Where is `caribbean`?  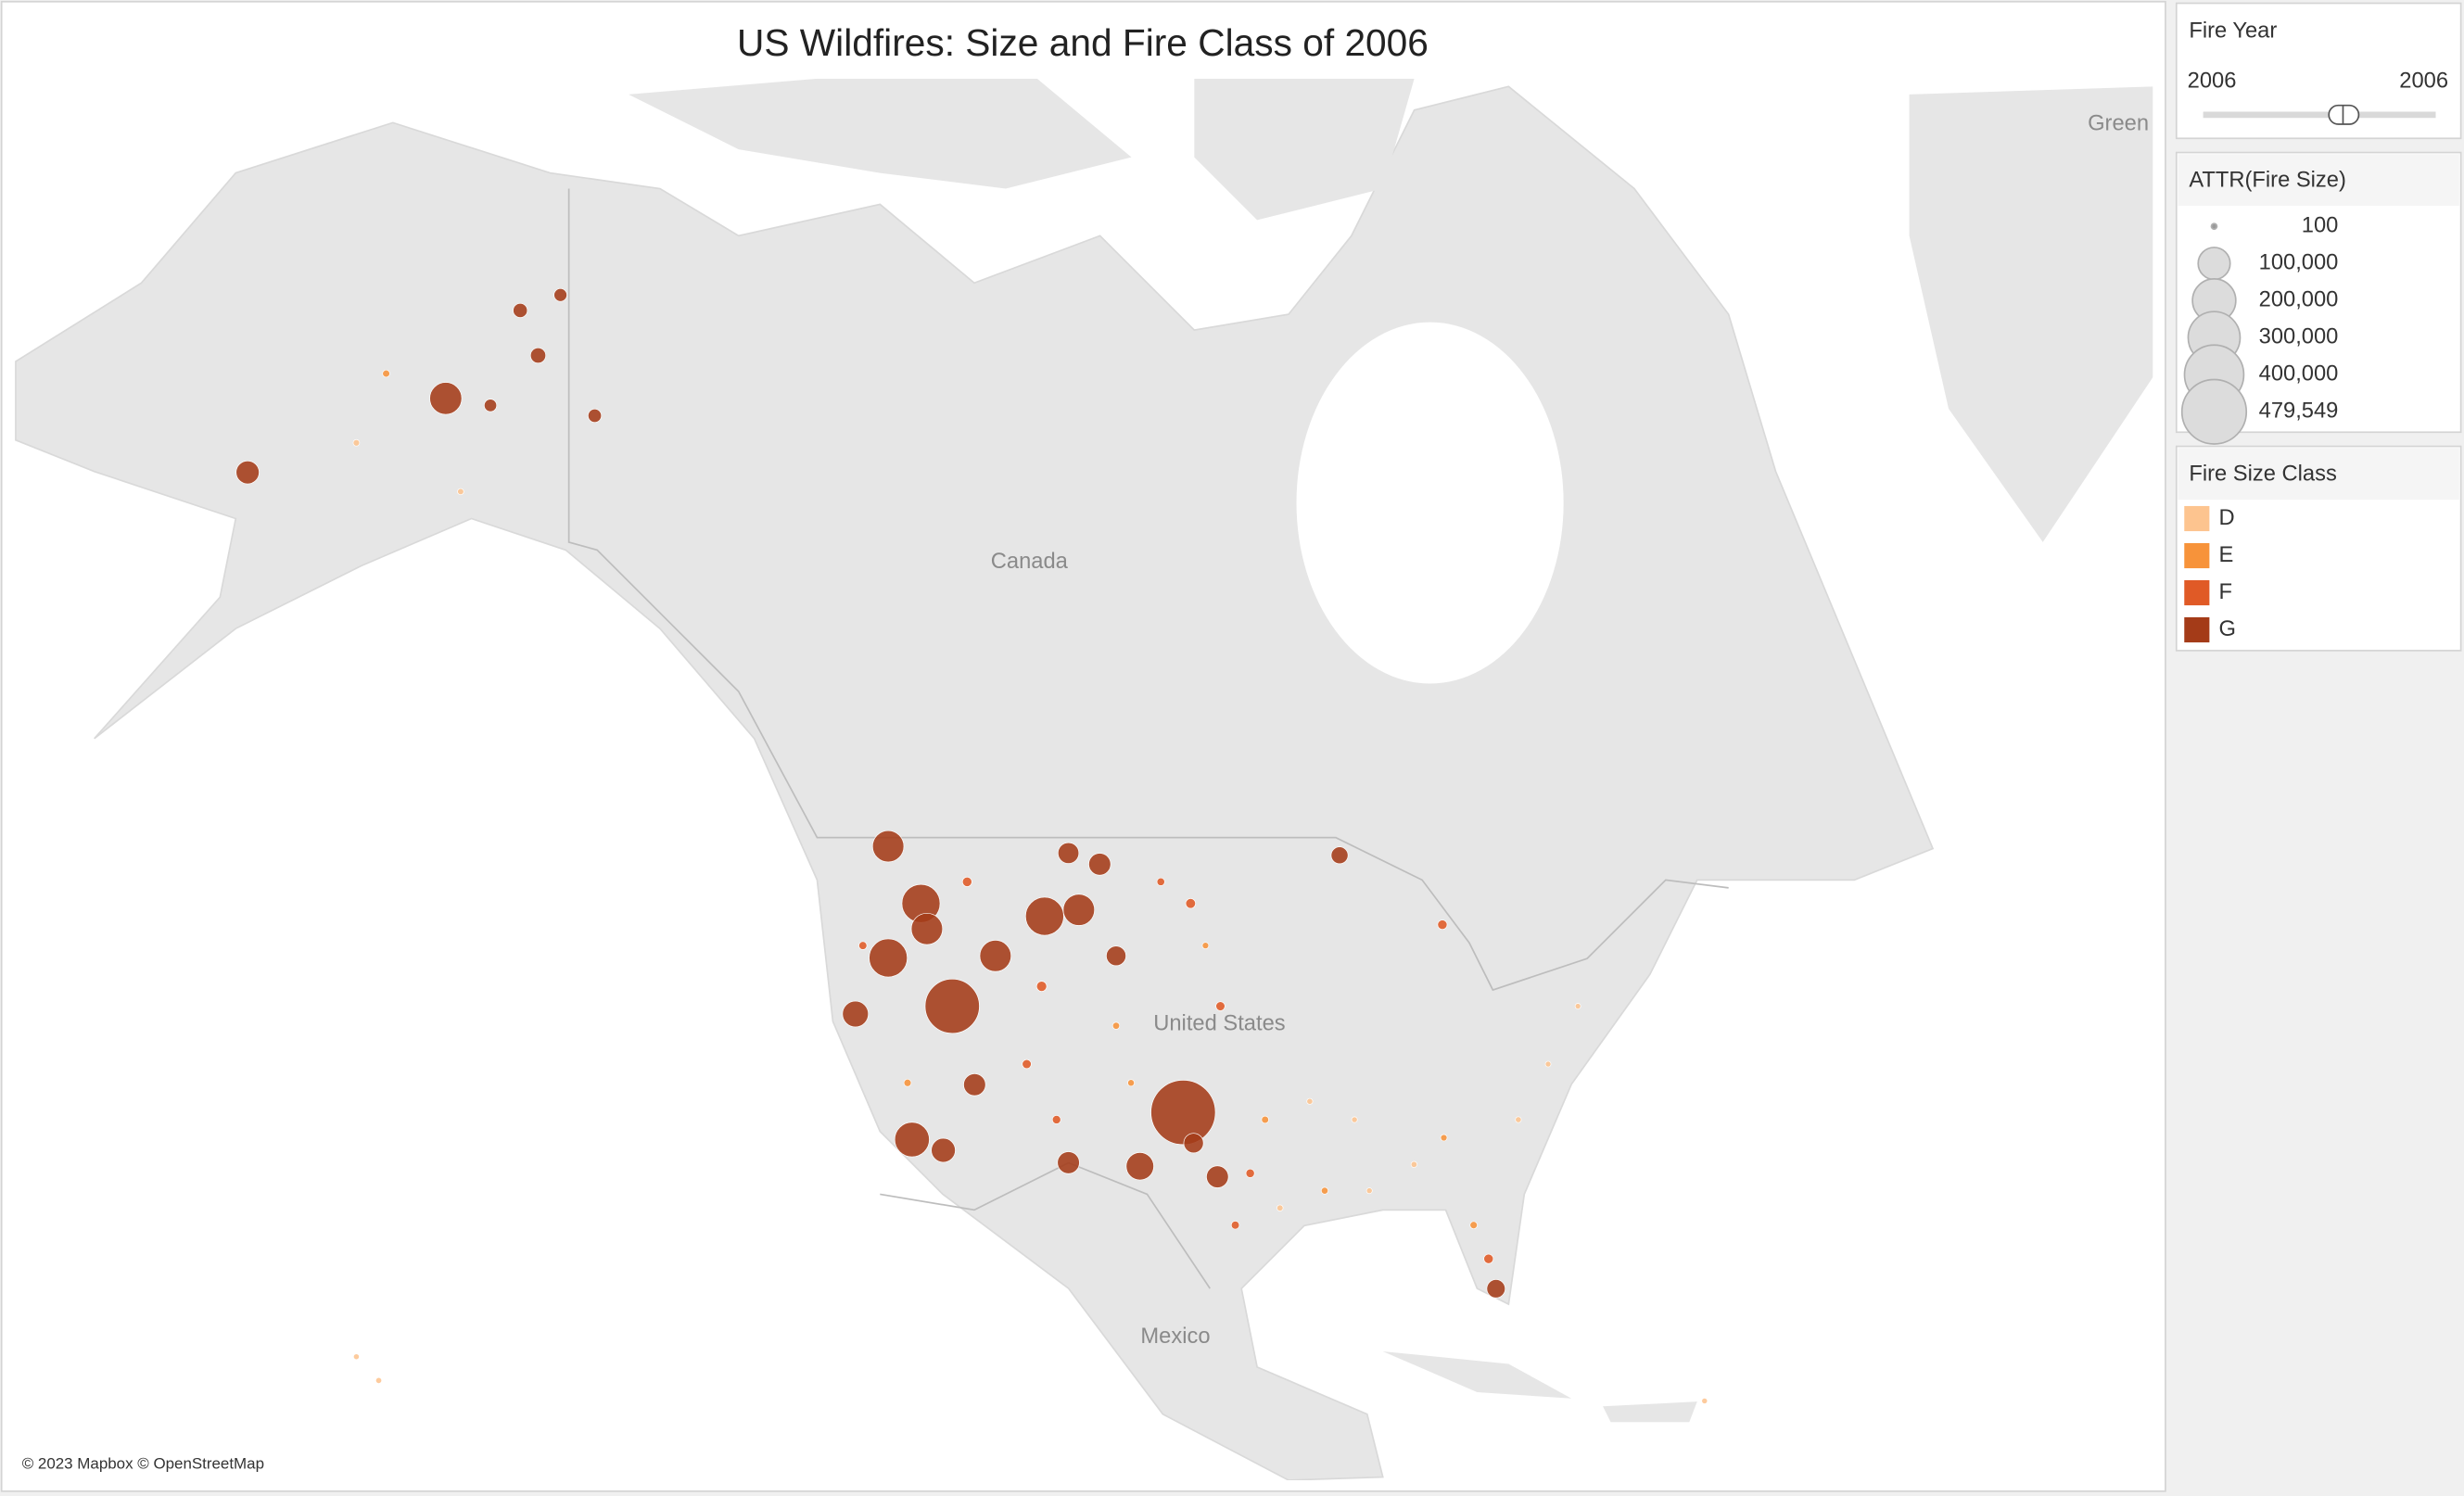 caribbean is located at coordinates (1539, 1386).